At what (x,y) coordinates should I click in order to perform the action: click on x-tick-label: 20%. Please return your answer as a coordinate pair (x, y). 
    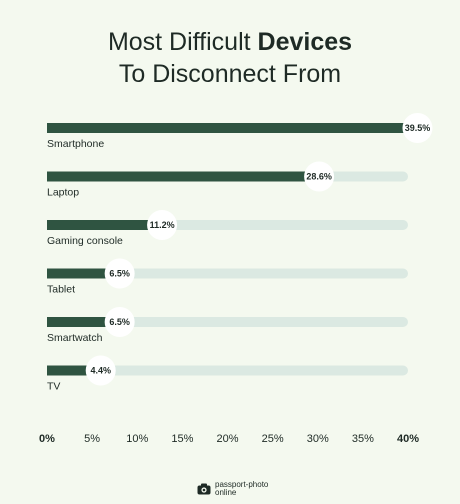
    Looking at the image, I should click on (227, 439).